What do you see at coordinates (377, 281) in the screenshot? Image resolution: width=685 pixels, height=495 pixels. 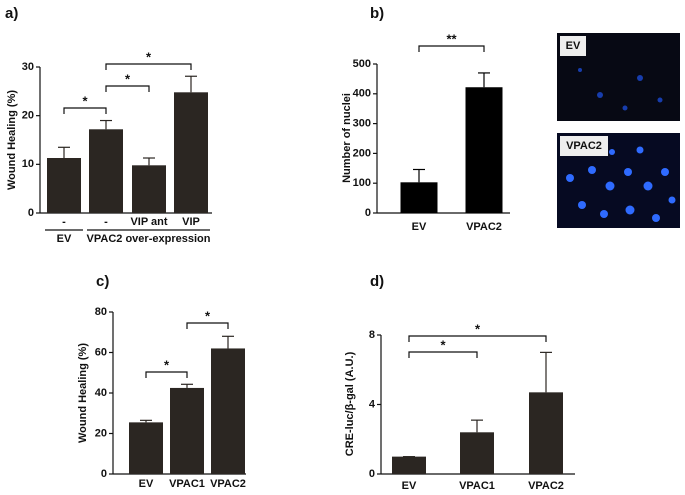 I see `panel-label: d)` at bounding box center [377, 281].